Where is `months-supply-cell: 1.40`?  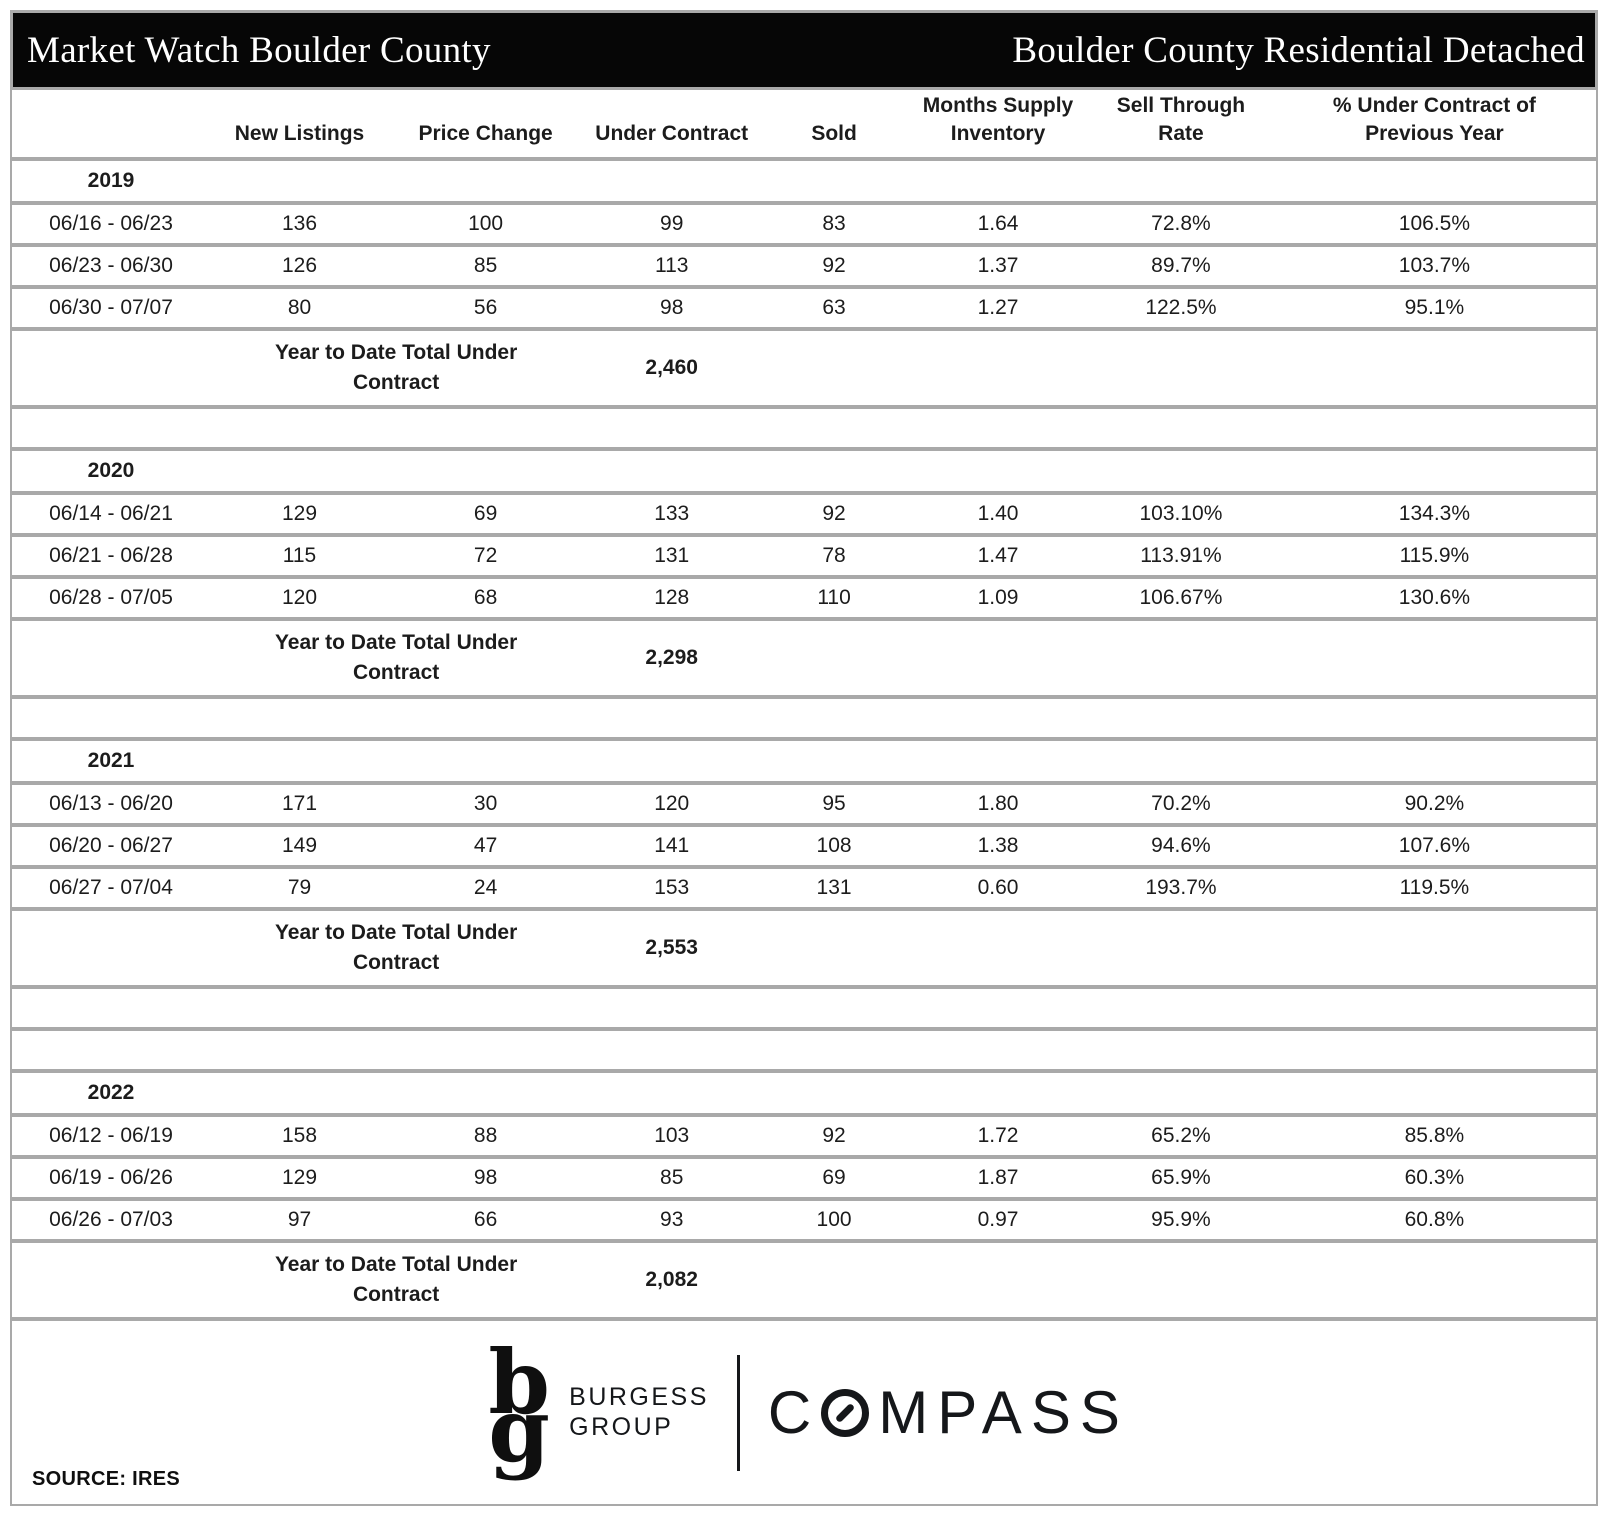 months-supply-cell: 1.40 is located at coordinates (998, 513).